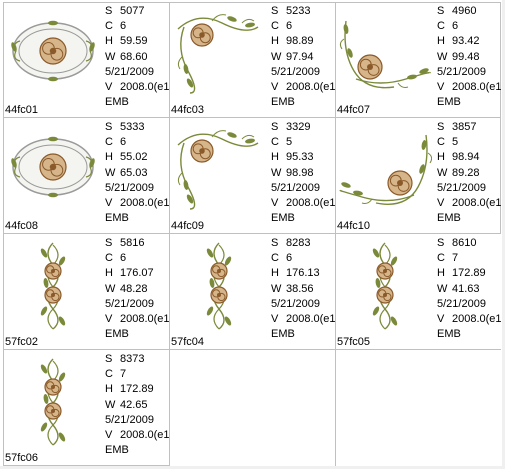 Image resolution: width=505 pixels, height=469 pixels. Describe the element at coordinates (252, 467) in the screenshot. I see `horizontal-scrollbar` at that location.